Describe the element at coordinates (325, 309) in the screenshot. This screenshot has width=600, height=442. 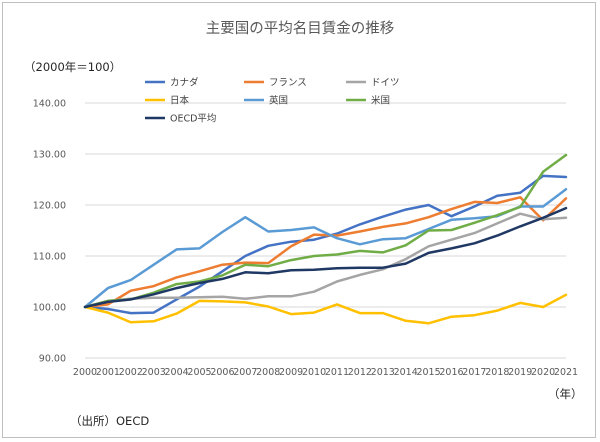
I see `series-line` at that location.